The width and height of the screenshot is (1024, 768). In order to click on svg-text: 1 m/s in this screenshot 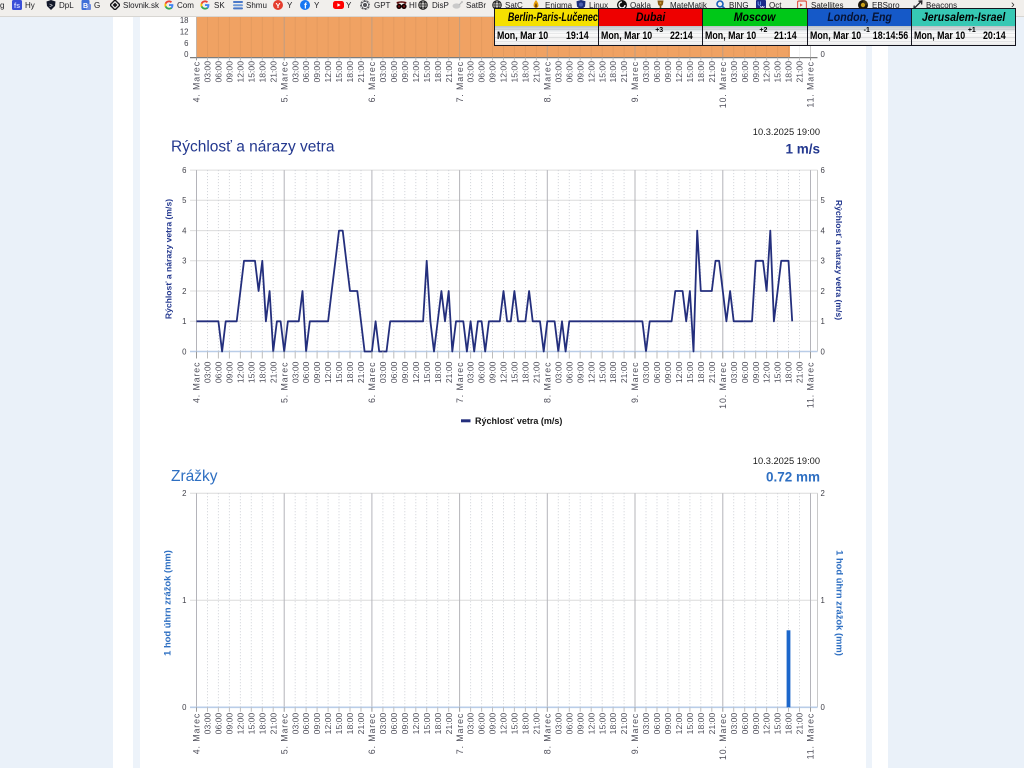, I will do `click(802, 149)`.